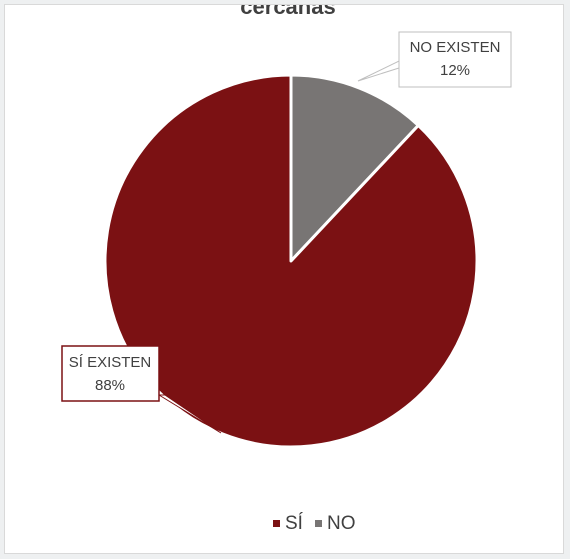 The image size is (570, 559). I want to click on data-label-si: SÍ EXISTEN 88%, so click(141, 389).